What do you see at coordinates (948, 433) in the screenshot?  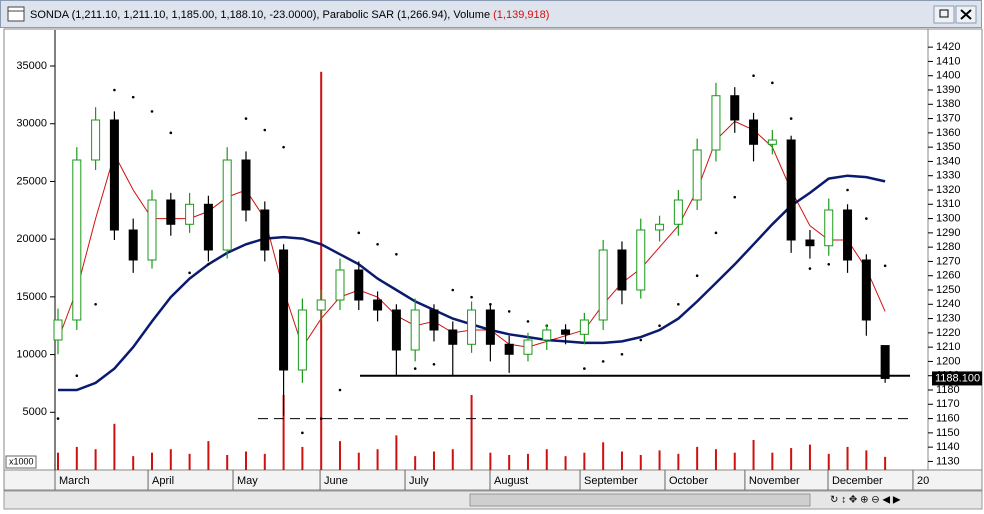 I see `y-tick-label: 1150` at bounding box center [948, 433].